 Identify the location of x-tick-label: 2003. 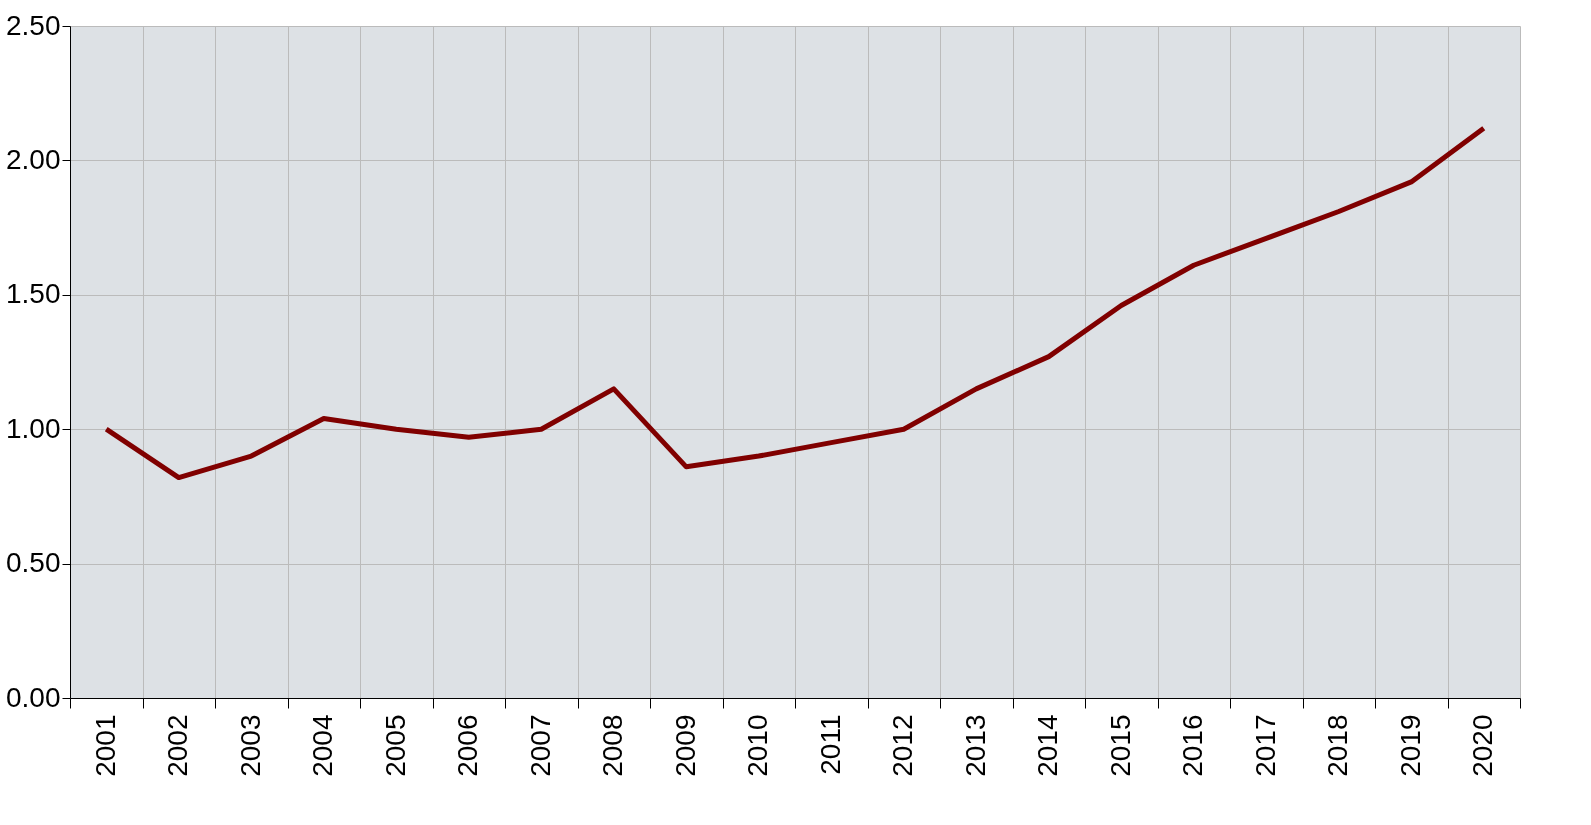
(250, 745).